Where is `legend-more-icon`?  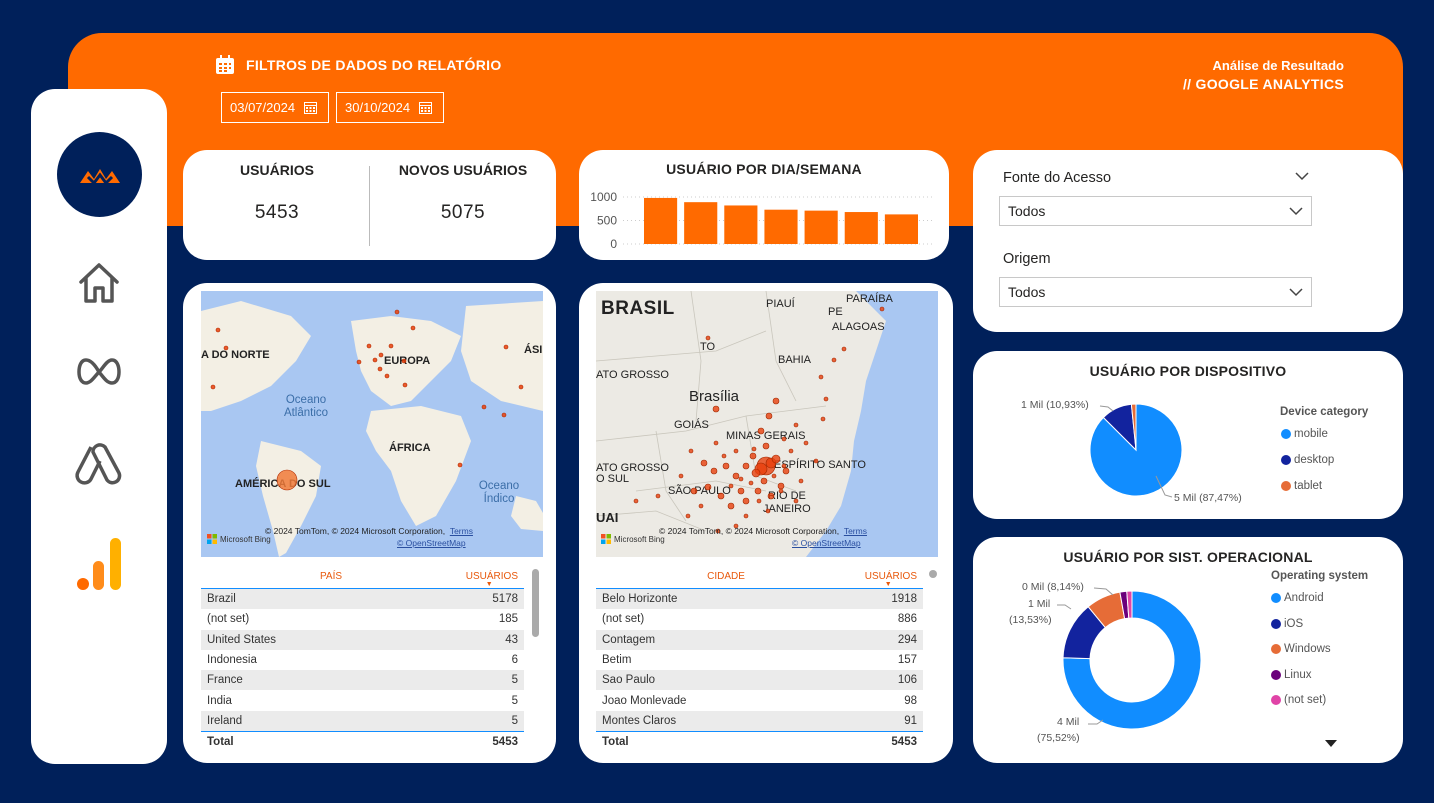
legend-more-icon is located at coordinates (1331, 744).